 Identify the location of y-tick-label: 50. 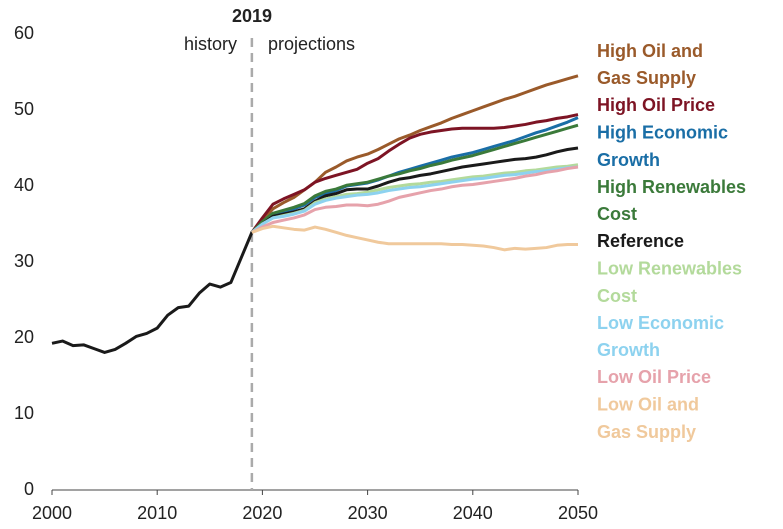
(24, 109).